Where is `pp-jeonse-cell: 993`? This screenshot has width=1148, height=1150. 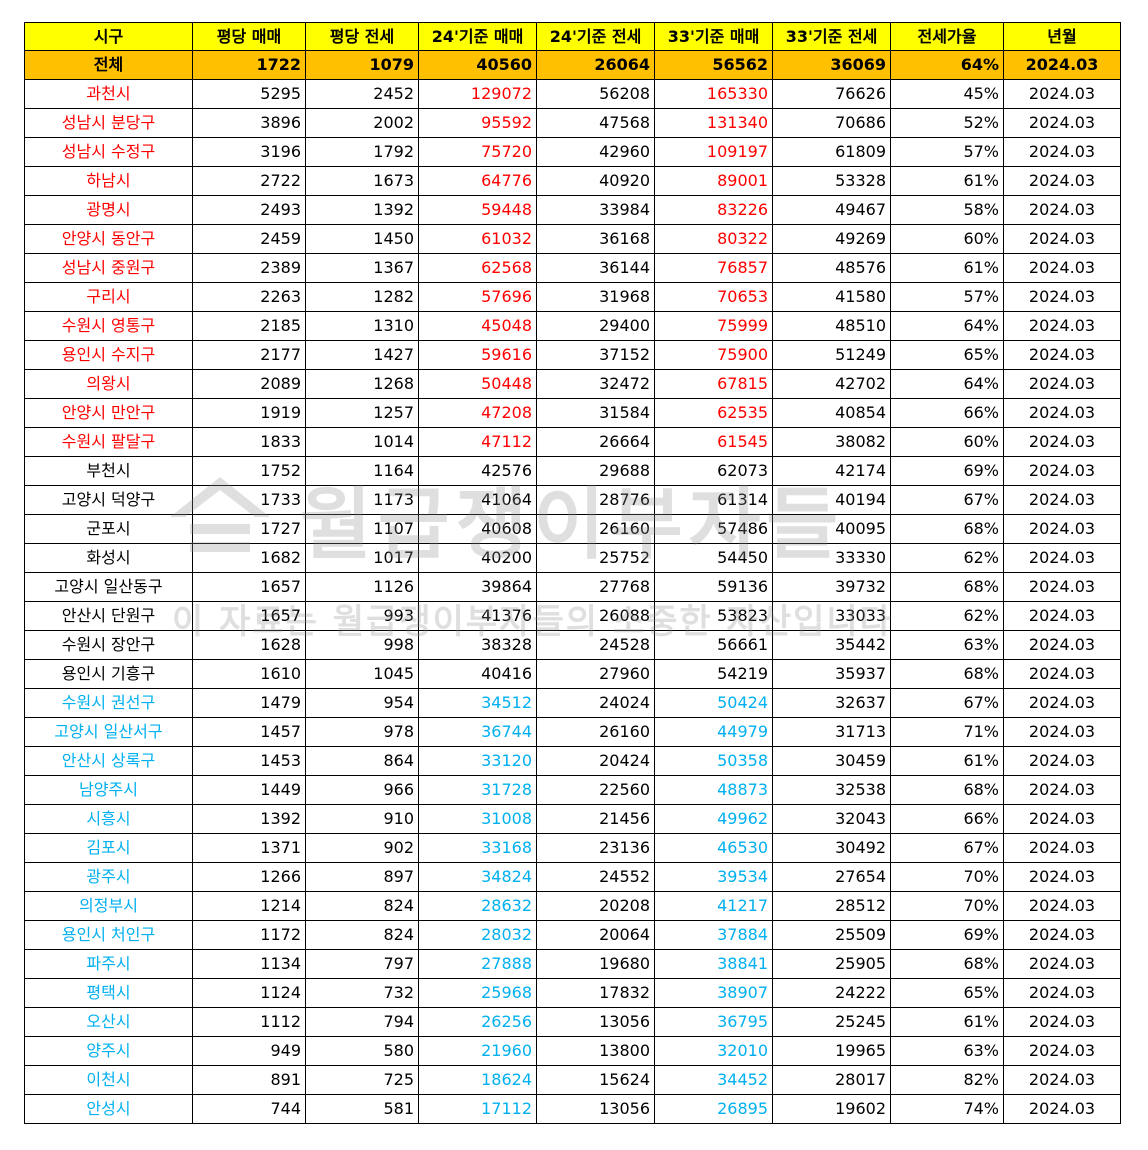 pp-jeonse-cell: 993 is located at coordinates (362, 616).